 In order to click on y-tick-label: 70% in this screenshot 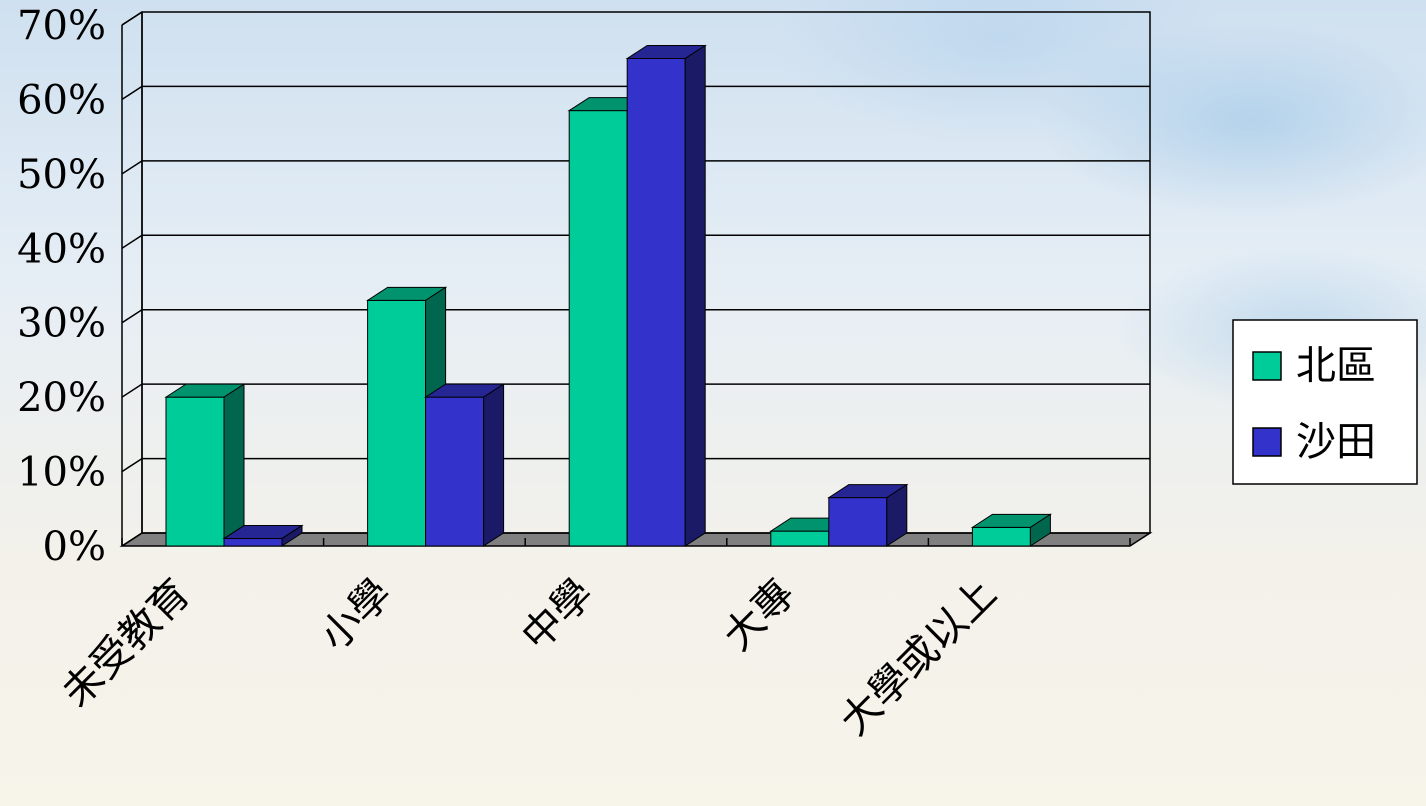, I will do `click(61, 26)`.